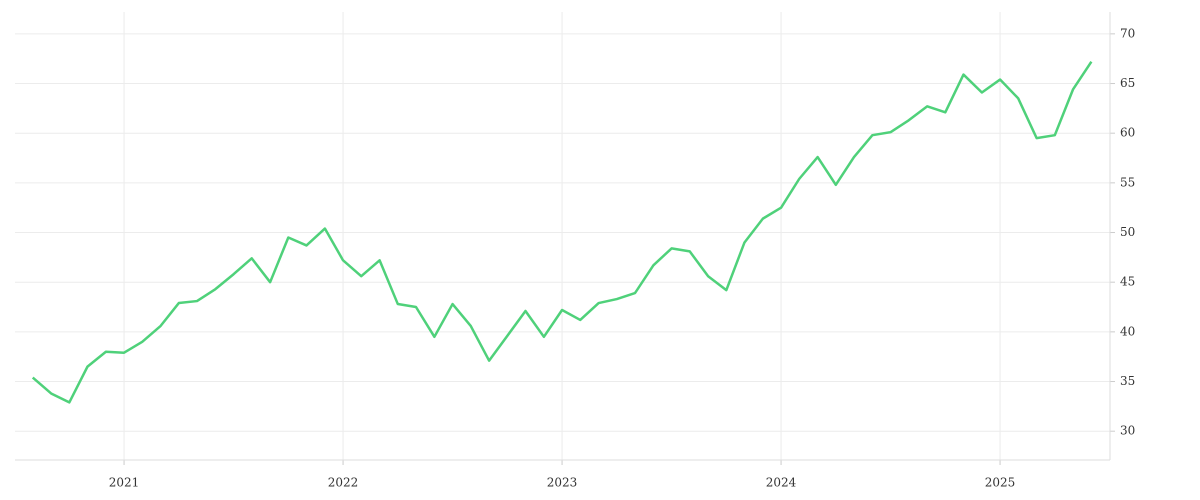  Describe the element at coordinates (1127, 282) in the screenshot. I see `y-tick-label: 45` at that location.